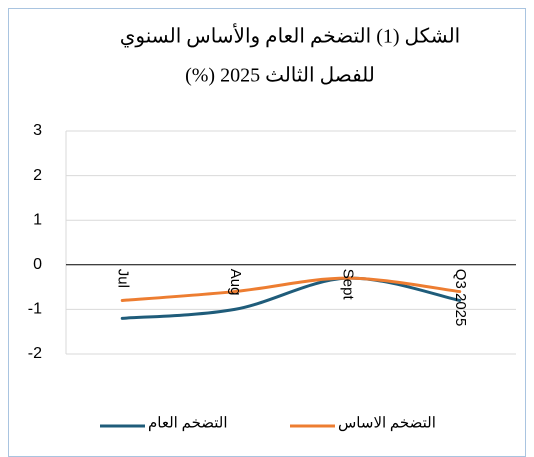 This screenshot has width=534, height=457. What do you see at coordinates (347, 285) in the screenshot?
I see `x-tick-label: Sept` at bounding box center [347, 285].